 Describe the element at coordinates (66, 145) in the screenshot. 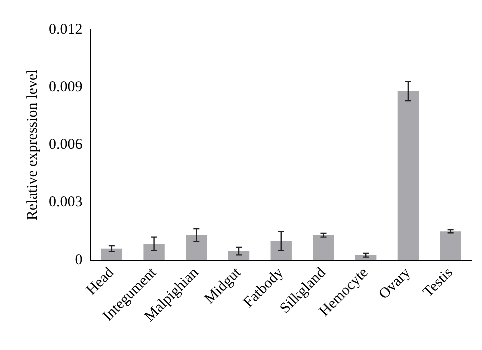

I see `y-tick-label: 0.006` at that location.